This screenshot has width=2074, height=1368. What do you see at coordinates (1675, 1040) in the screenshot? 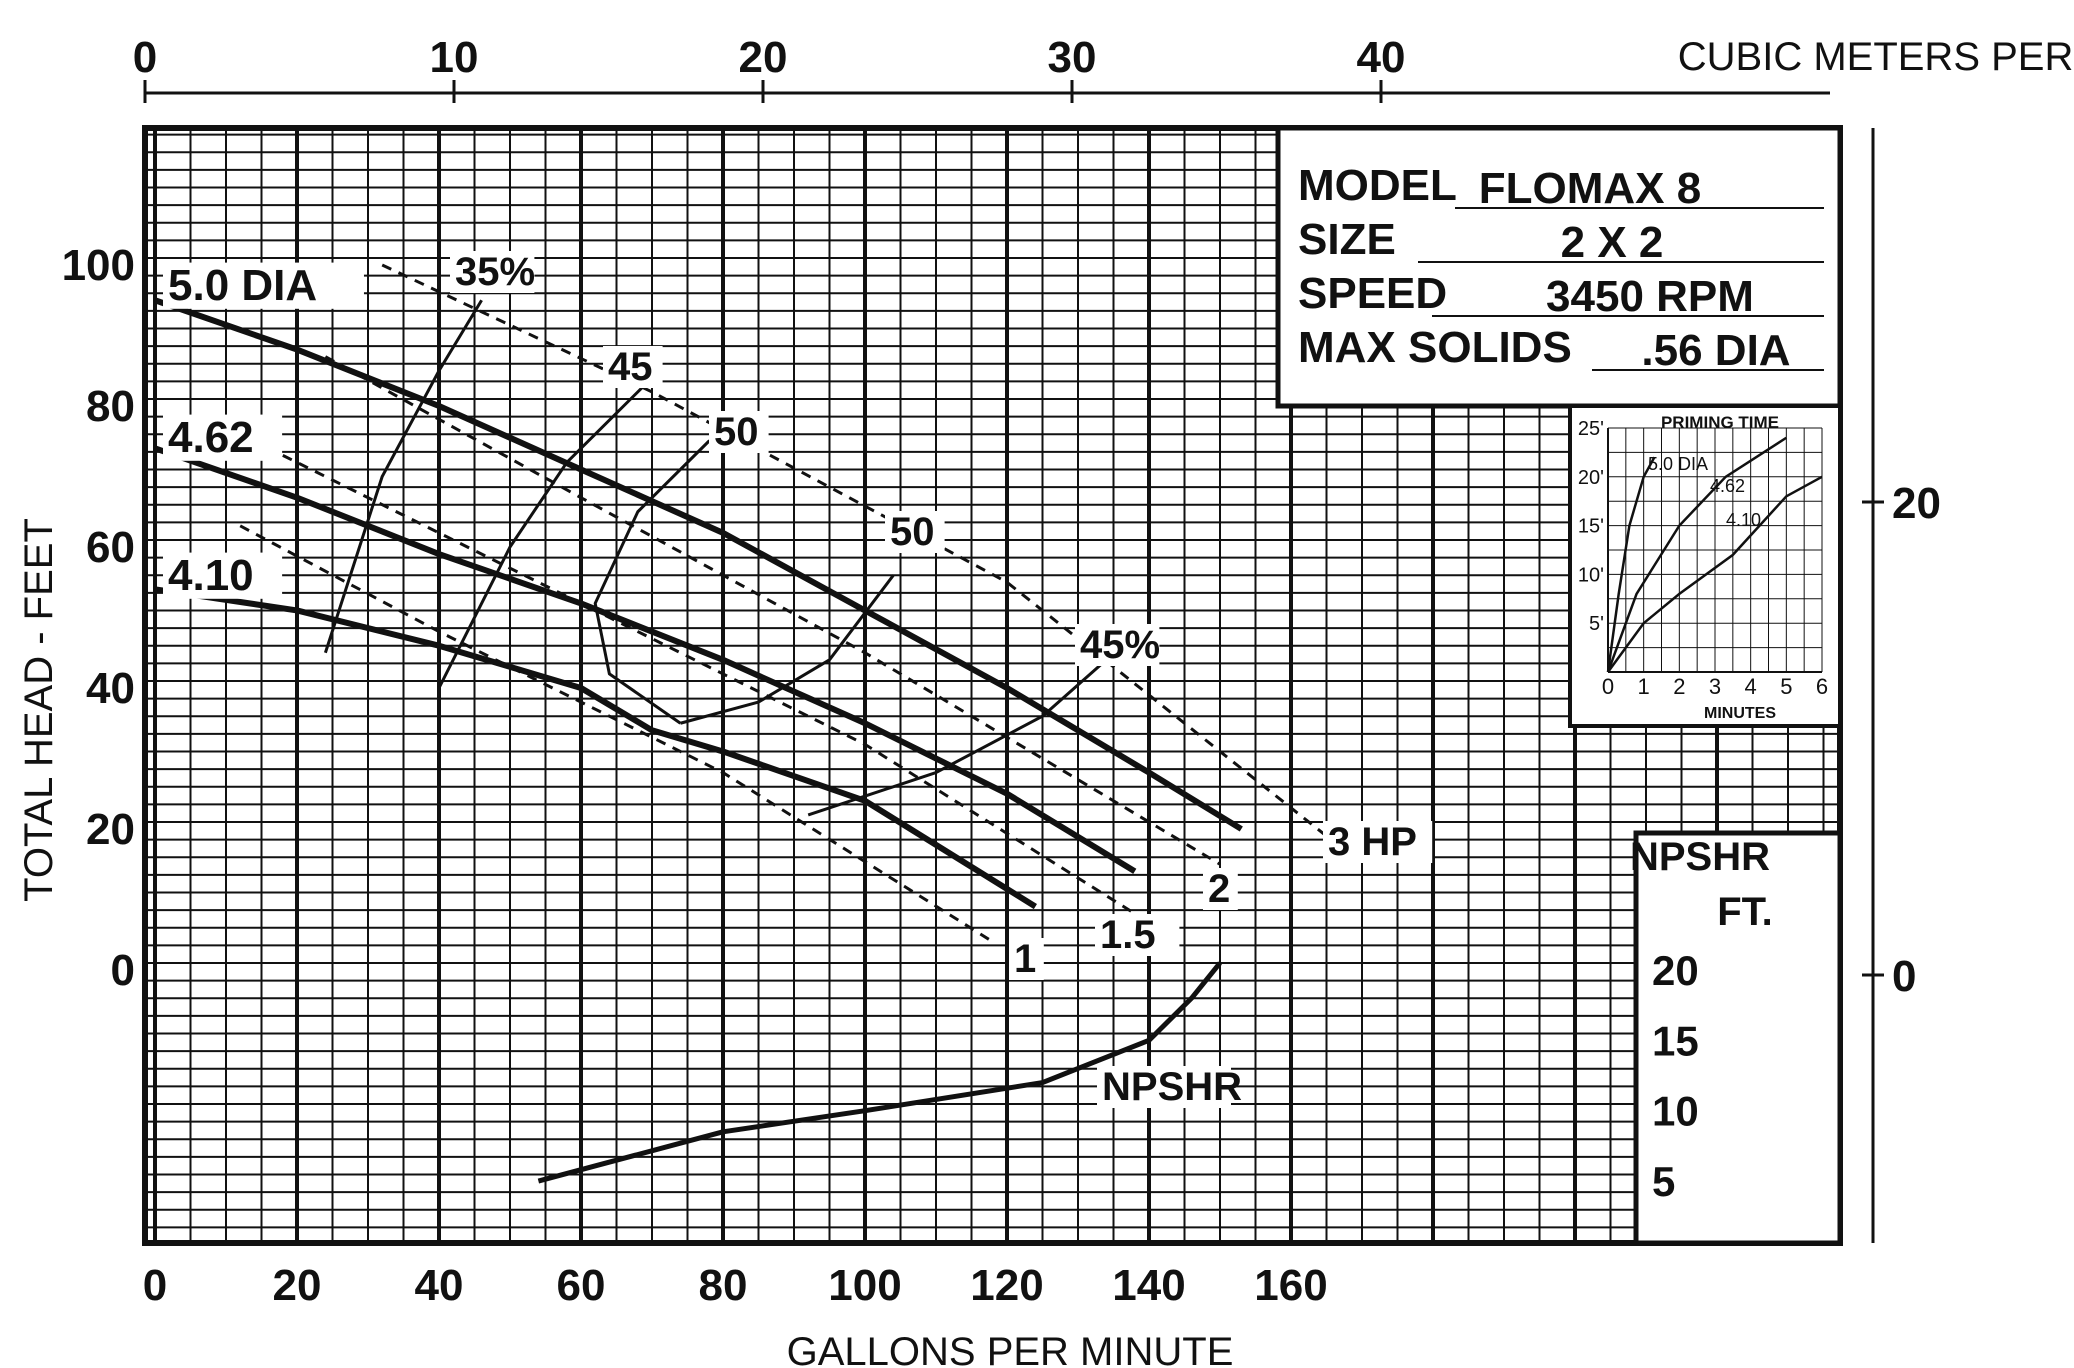
I see `npshr-tick-label: 15` at bounding box center [1675, 1040].